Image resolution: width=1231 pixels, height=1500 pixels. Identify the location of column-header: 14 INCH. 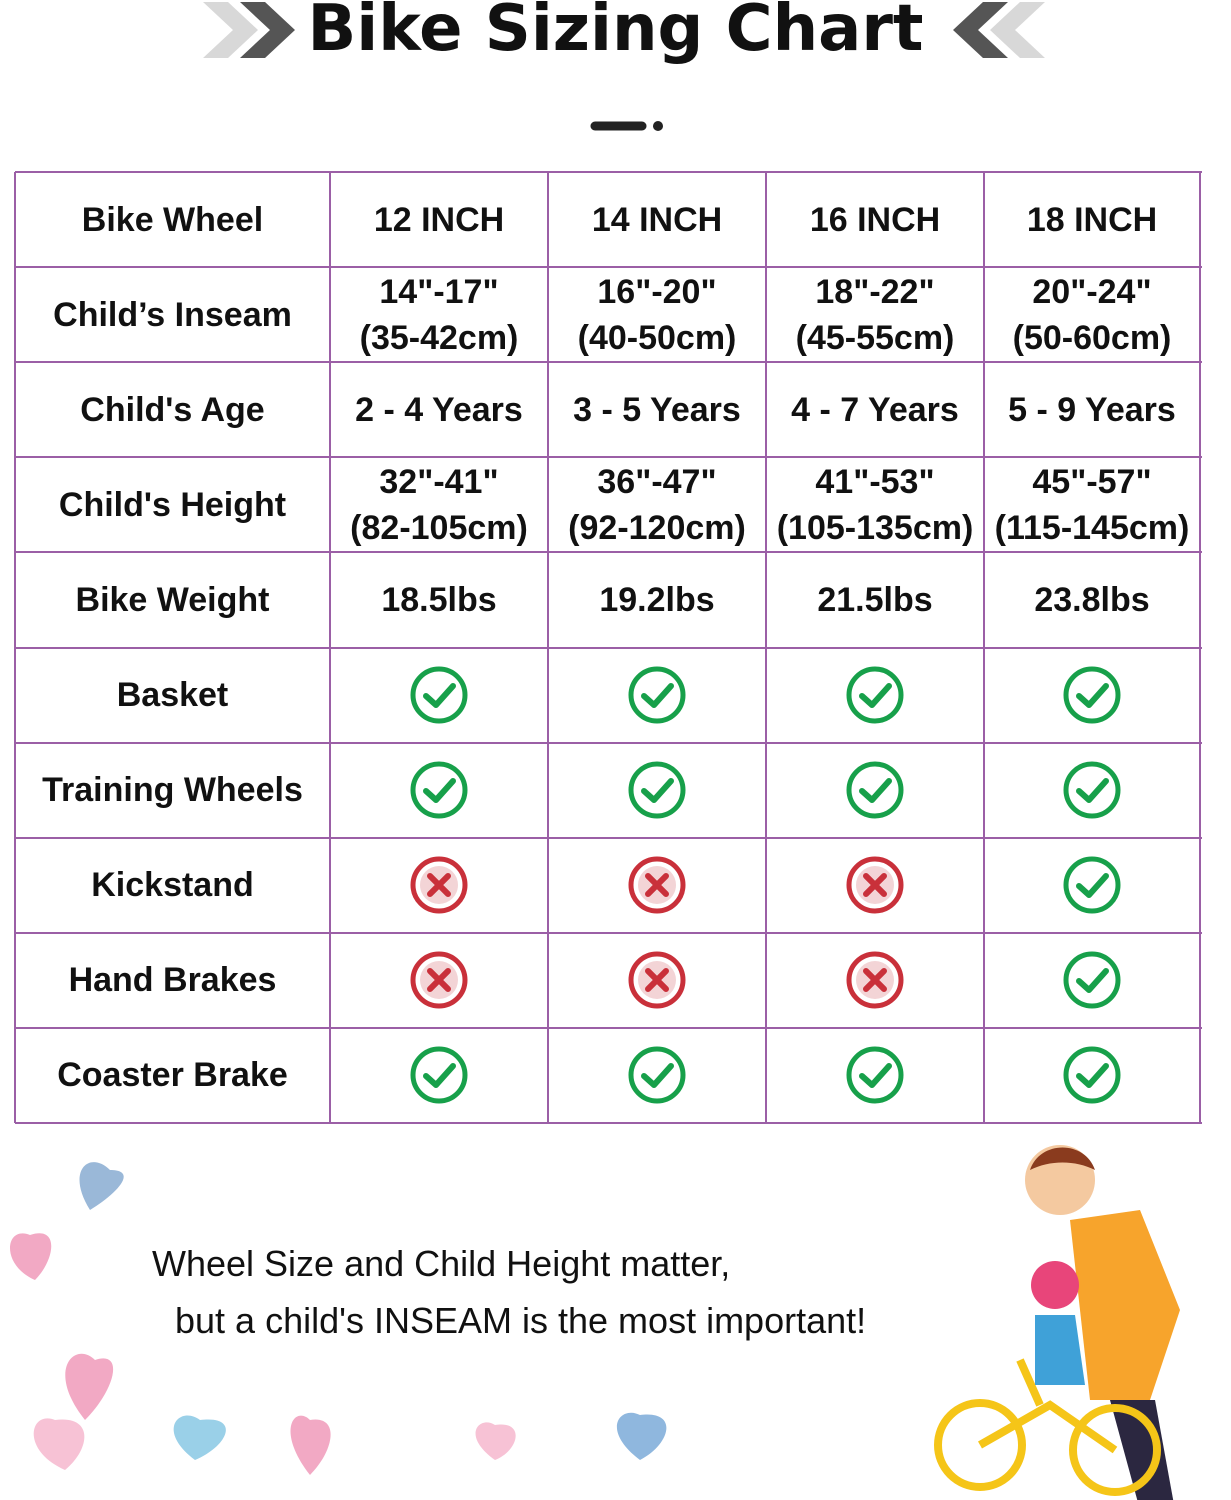
(657, 219).